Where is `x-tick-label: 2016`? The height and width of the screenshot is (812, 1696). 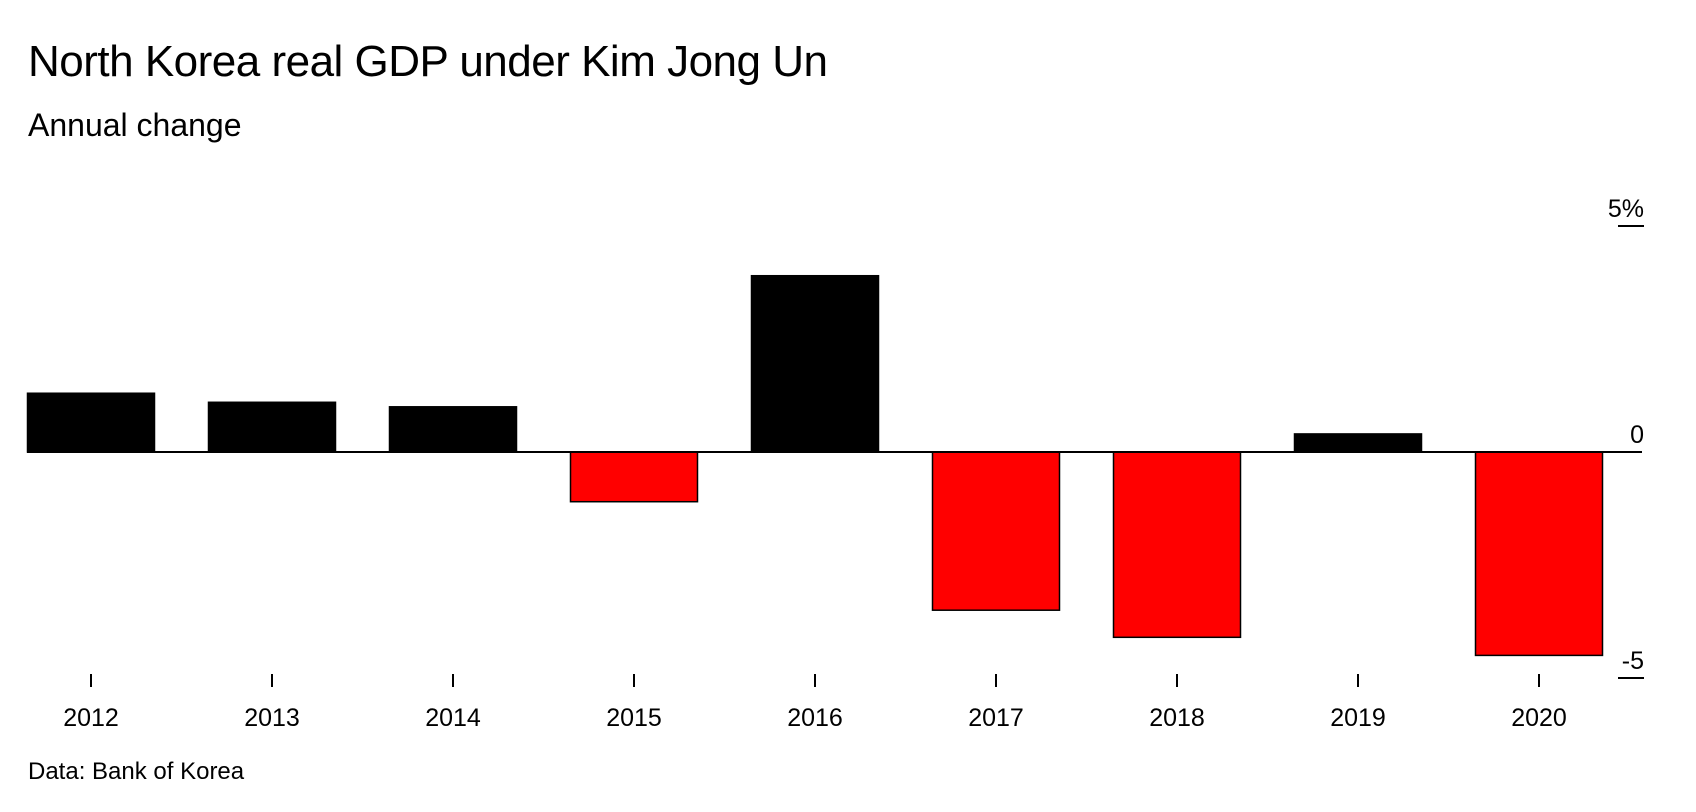 x-tick-label: 2016 is located at coordinates (815, 718).